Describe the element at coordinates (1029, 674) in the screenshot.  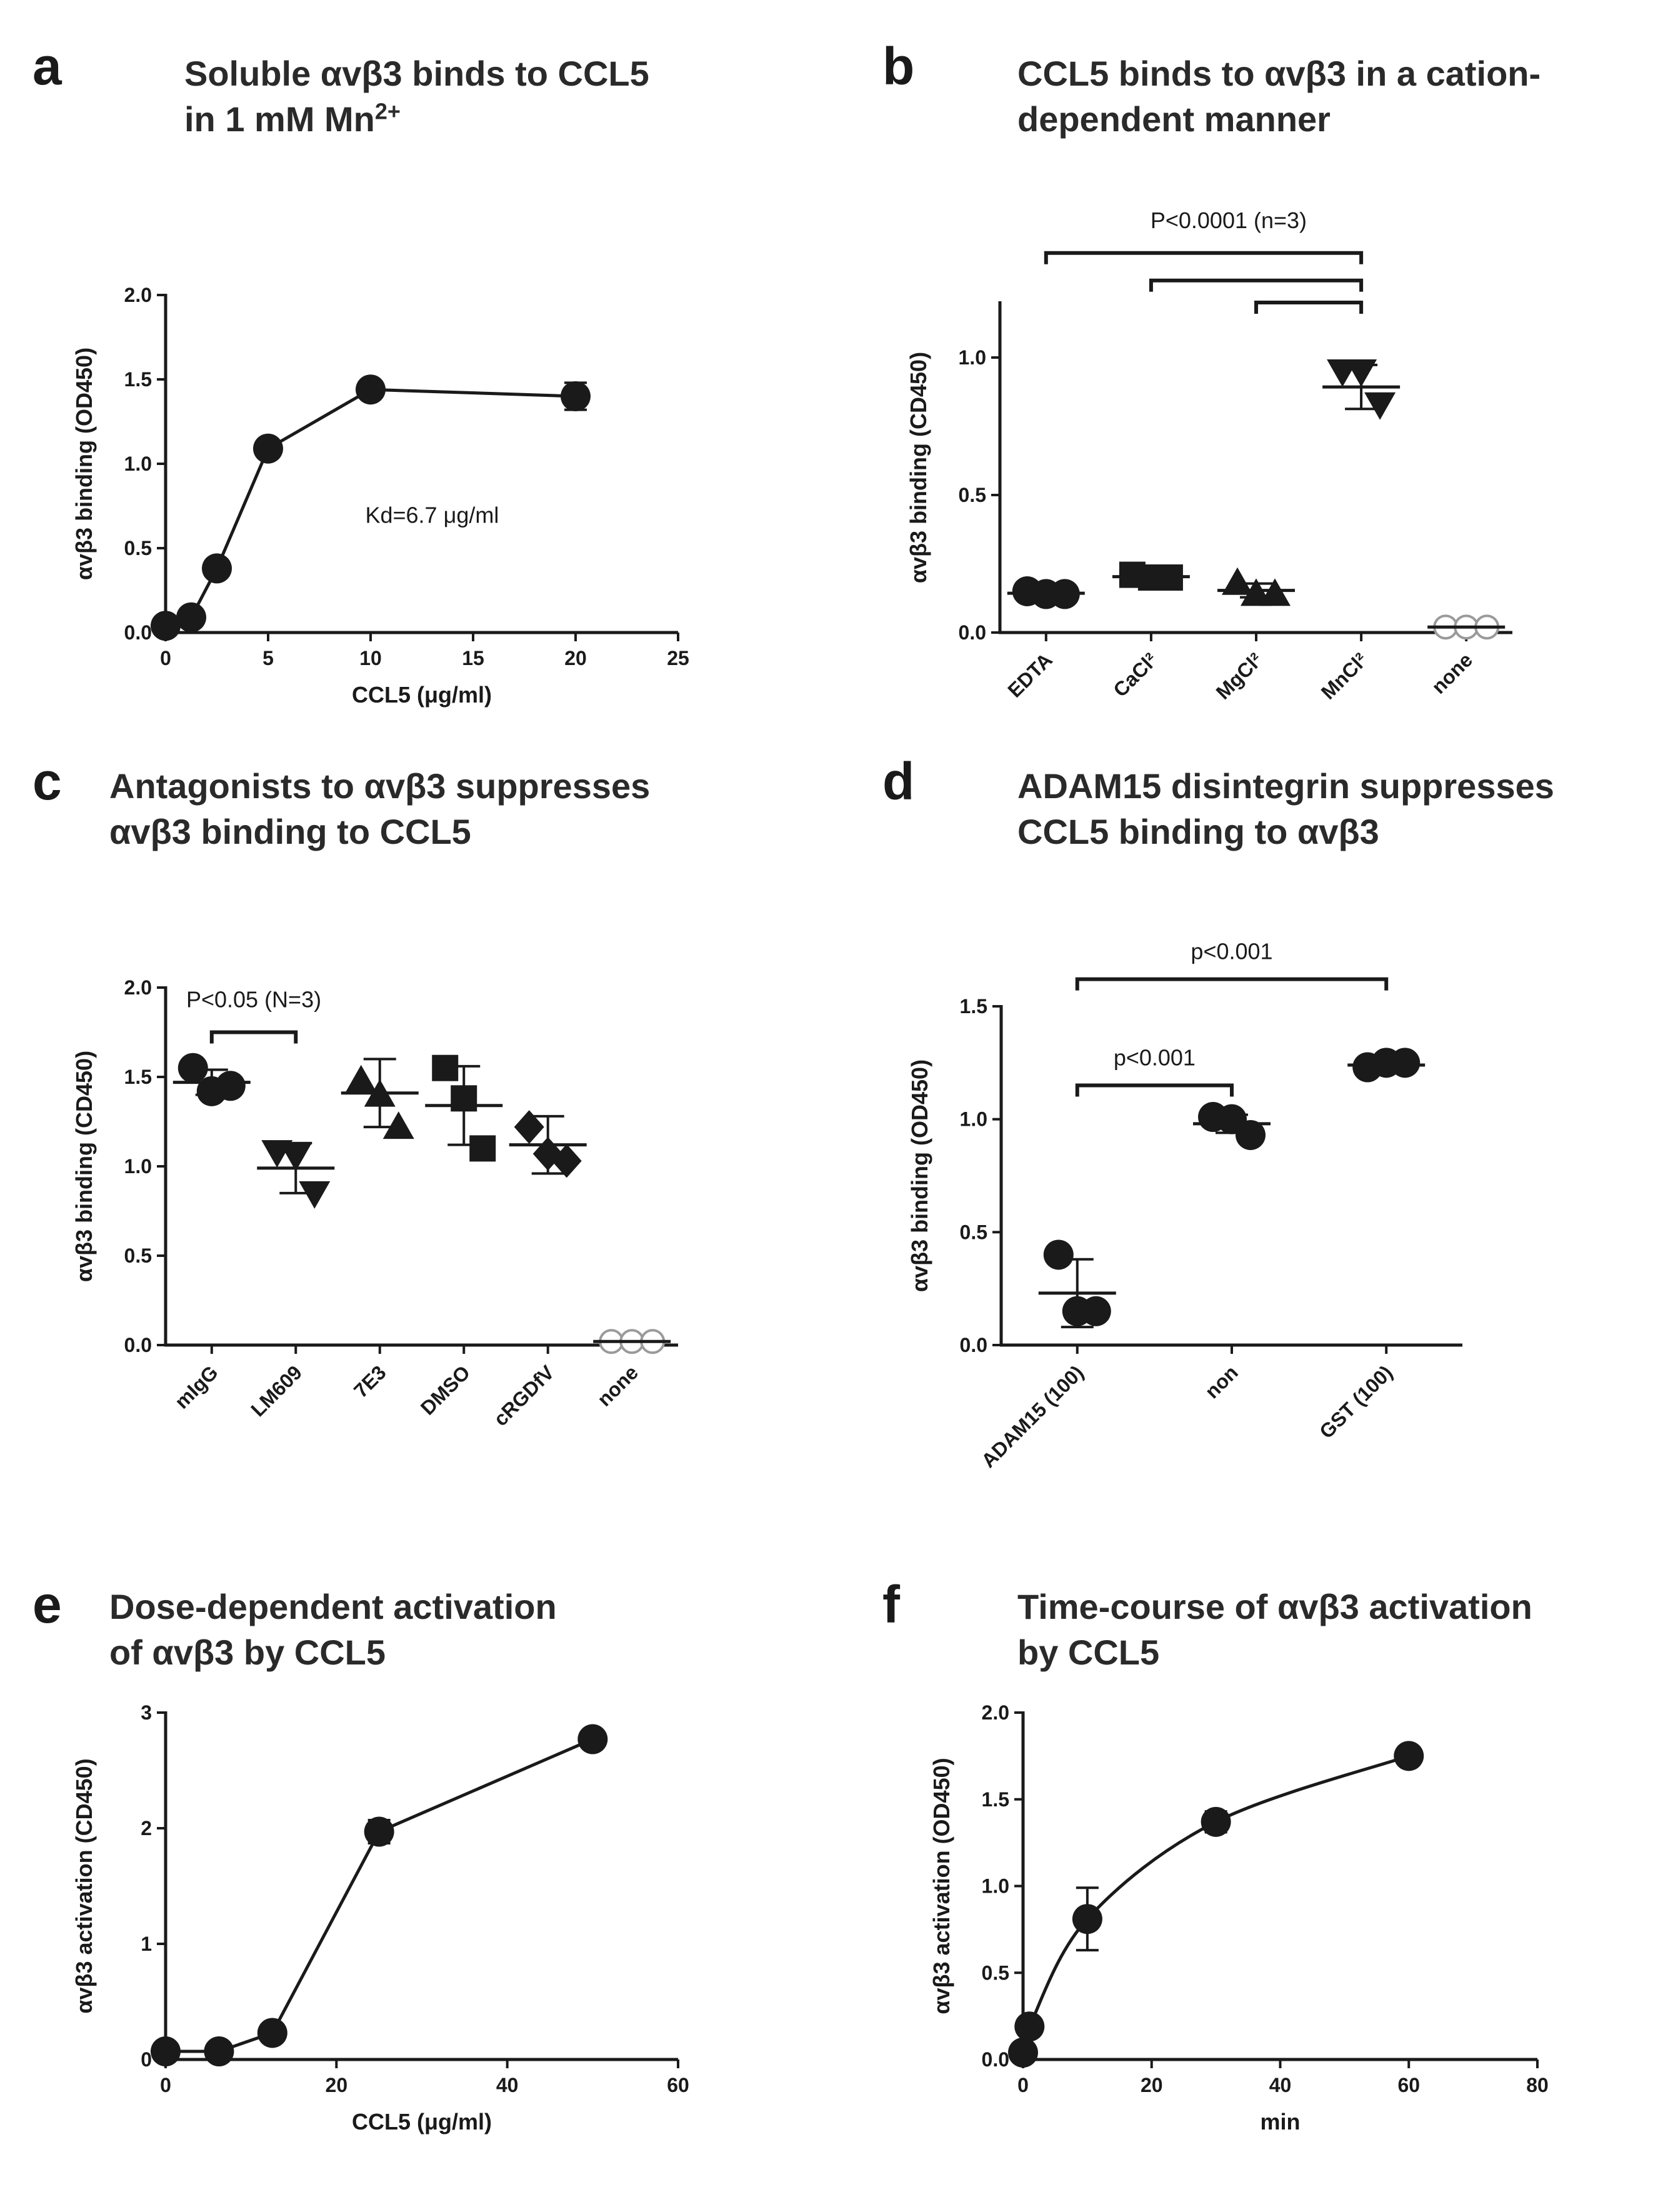
I see `chart-b-category-label: EDTA` at that location.